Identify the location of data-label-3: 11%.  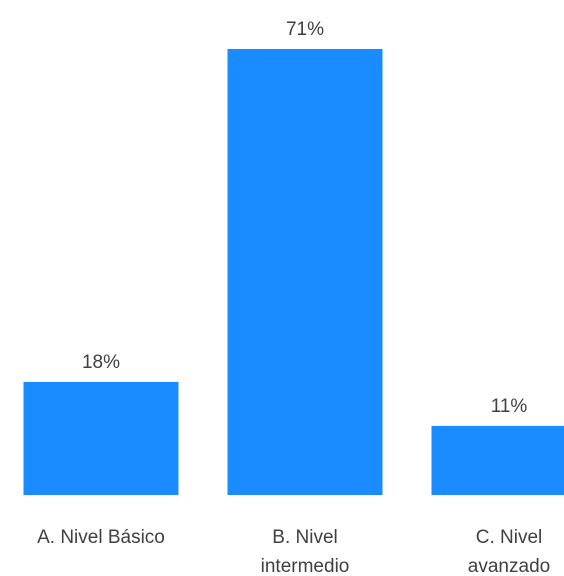
(509, 406).